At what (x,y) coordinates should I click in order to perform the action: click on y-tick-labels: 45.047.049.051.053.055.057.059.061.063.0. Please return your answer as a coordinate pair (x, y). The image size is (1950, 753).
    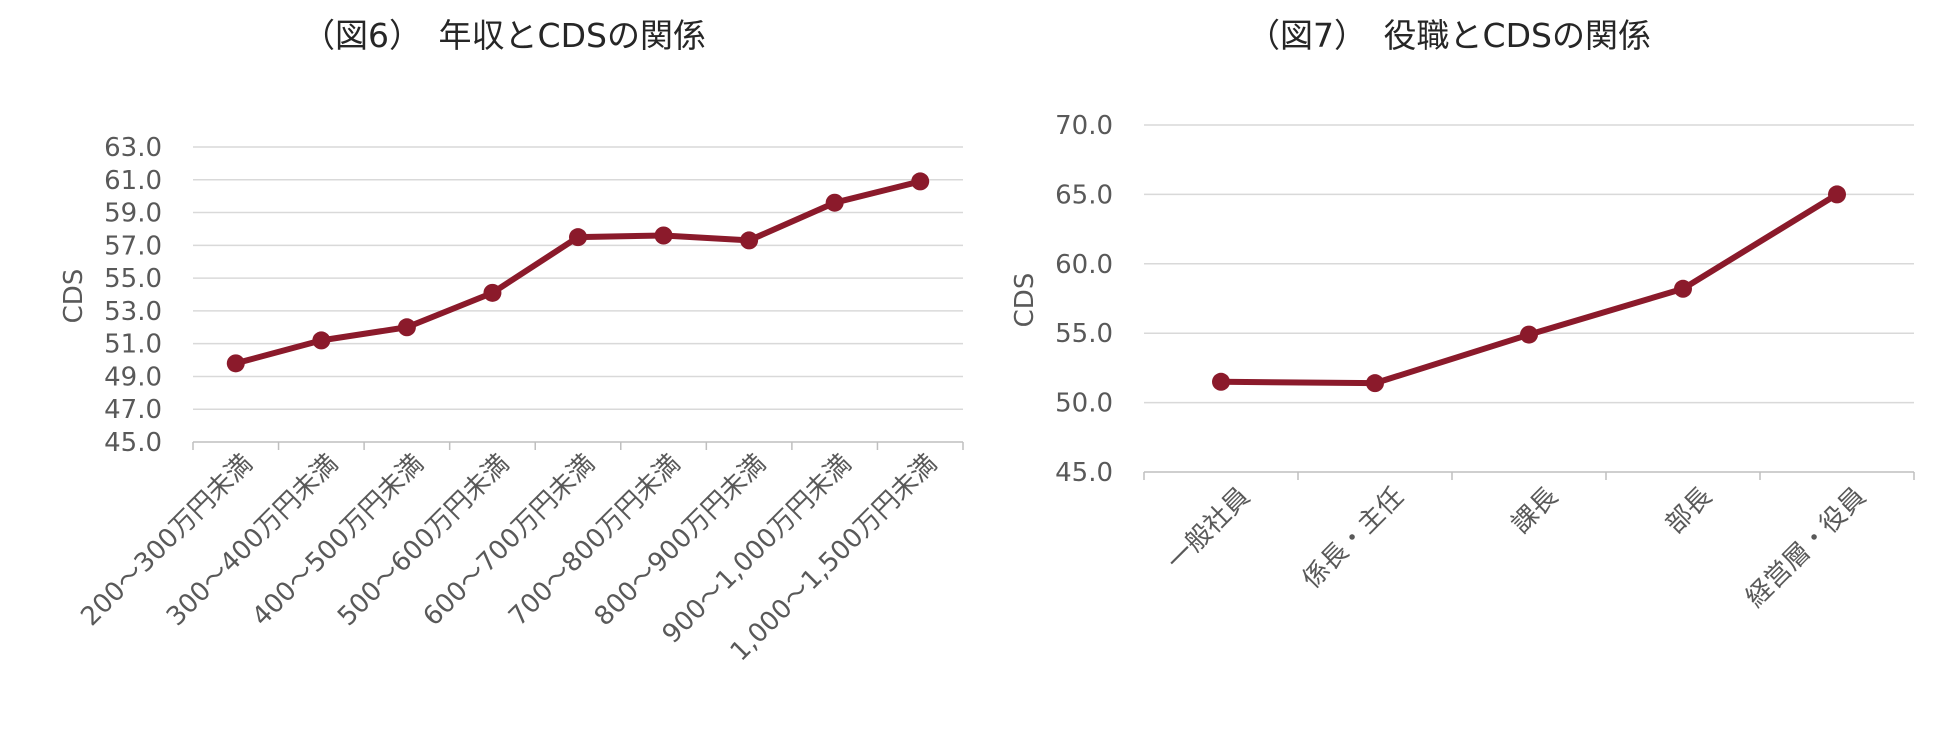
    Looking at the image, I should click on (133, 295).